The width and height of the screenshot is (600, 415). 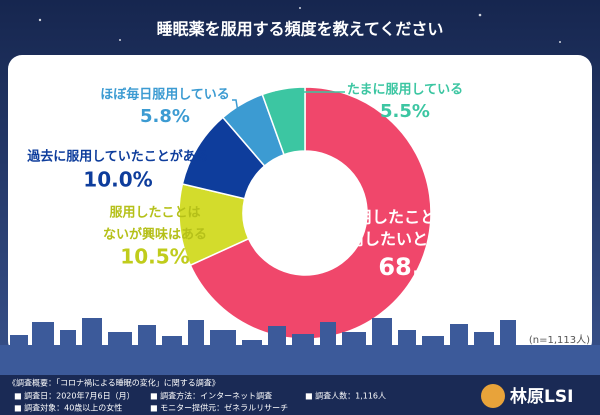 I want to click on footer-item: ■ 調査方法：インターネット調査, so click(x=211, y=396).